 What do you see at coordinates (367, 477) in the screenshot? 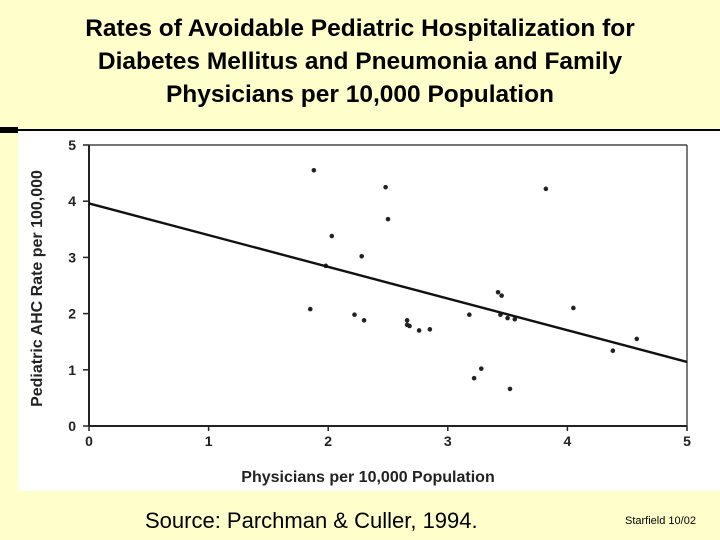
I see `x-axis-label: Physicians per 10,000 Population` at bounding box center [367, 477].